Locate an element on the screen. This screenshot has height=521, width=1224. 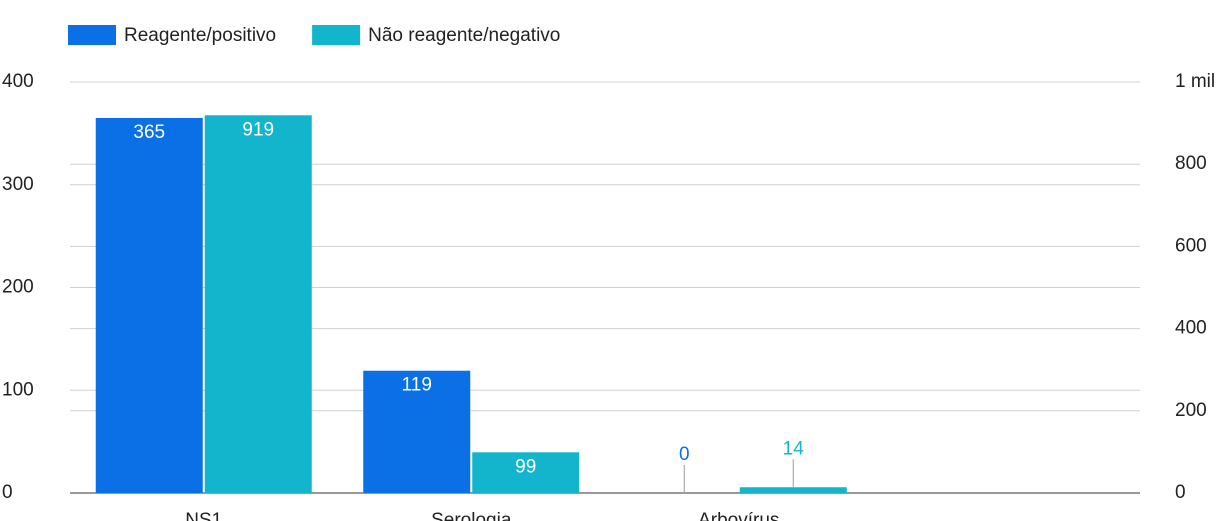
value-label: 919 is located at coordinates (258, 129).